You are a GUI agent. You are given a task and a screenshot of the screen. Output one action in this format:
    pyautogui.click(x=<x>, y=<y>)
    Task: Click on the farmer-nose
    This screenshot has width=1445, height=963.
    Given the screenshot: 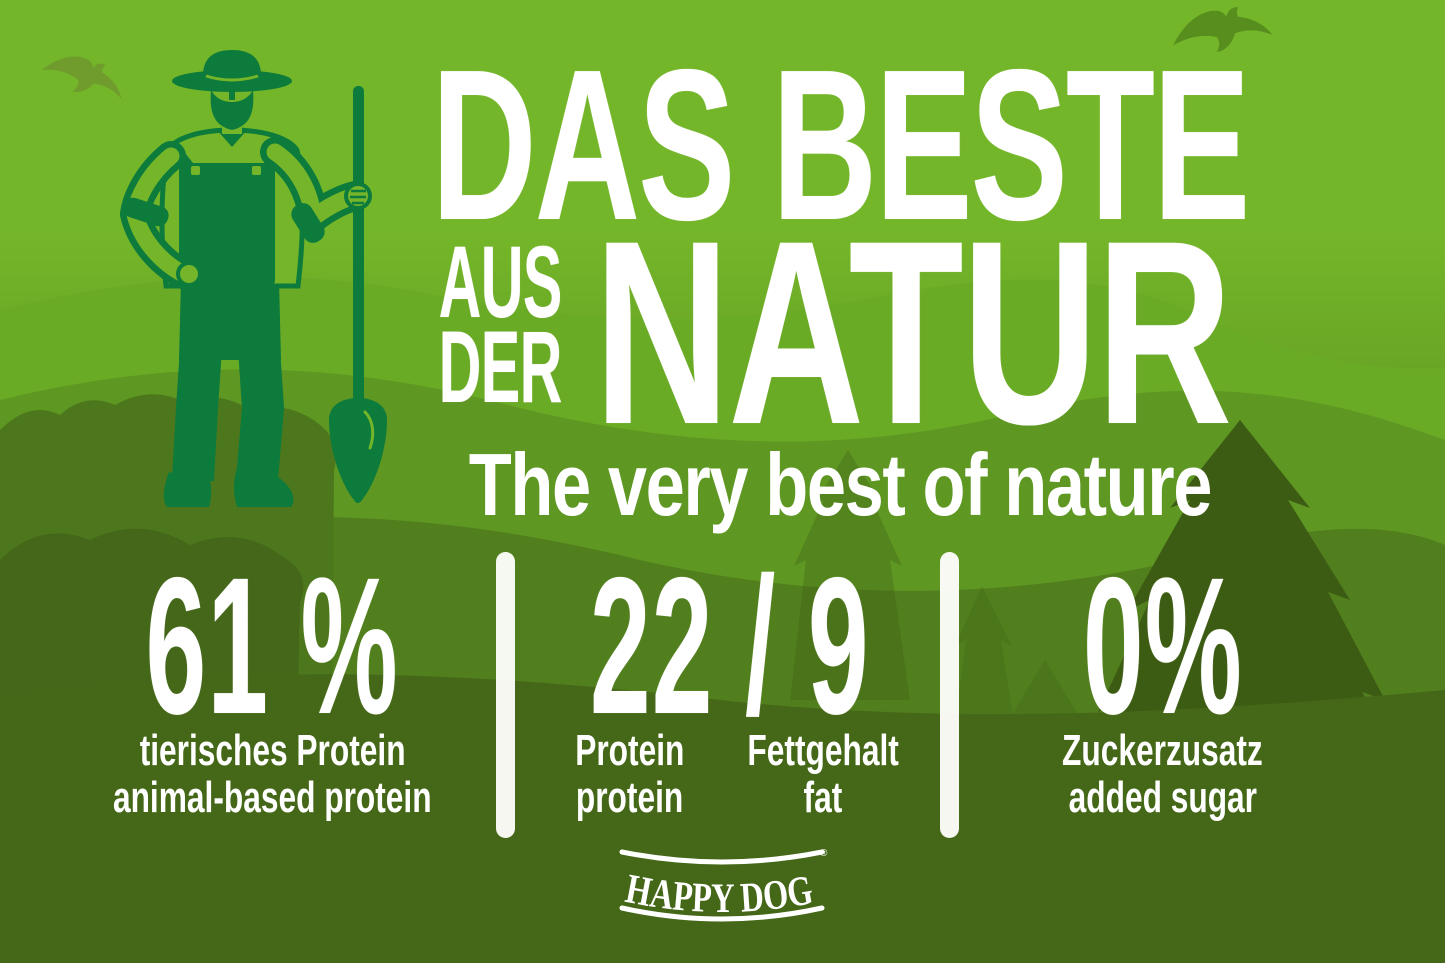 What is the action you would take?
    pyautogui.click(x=232, y=93)
    